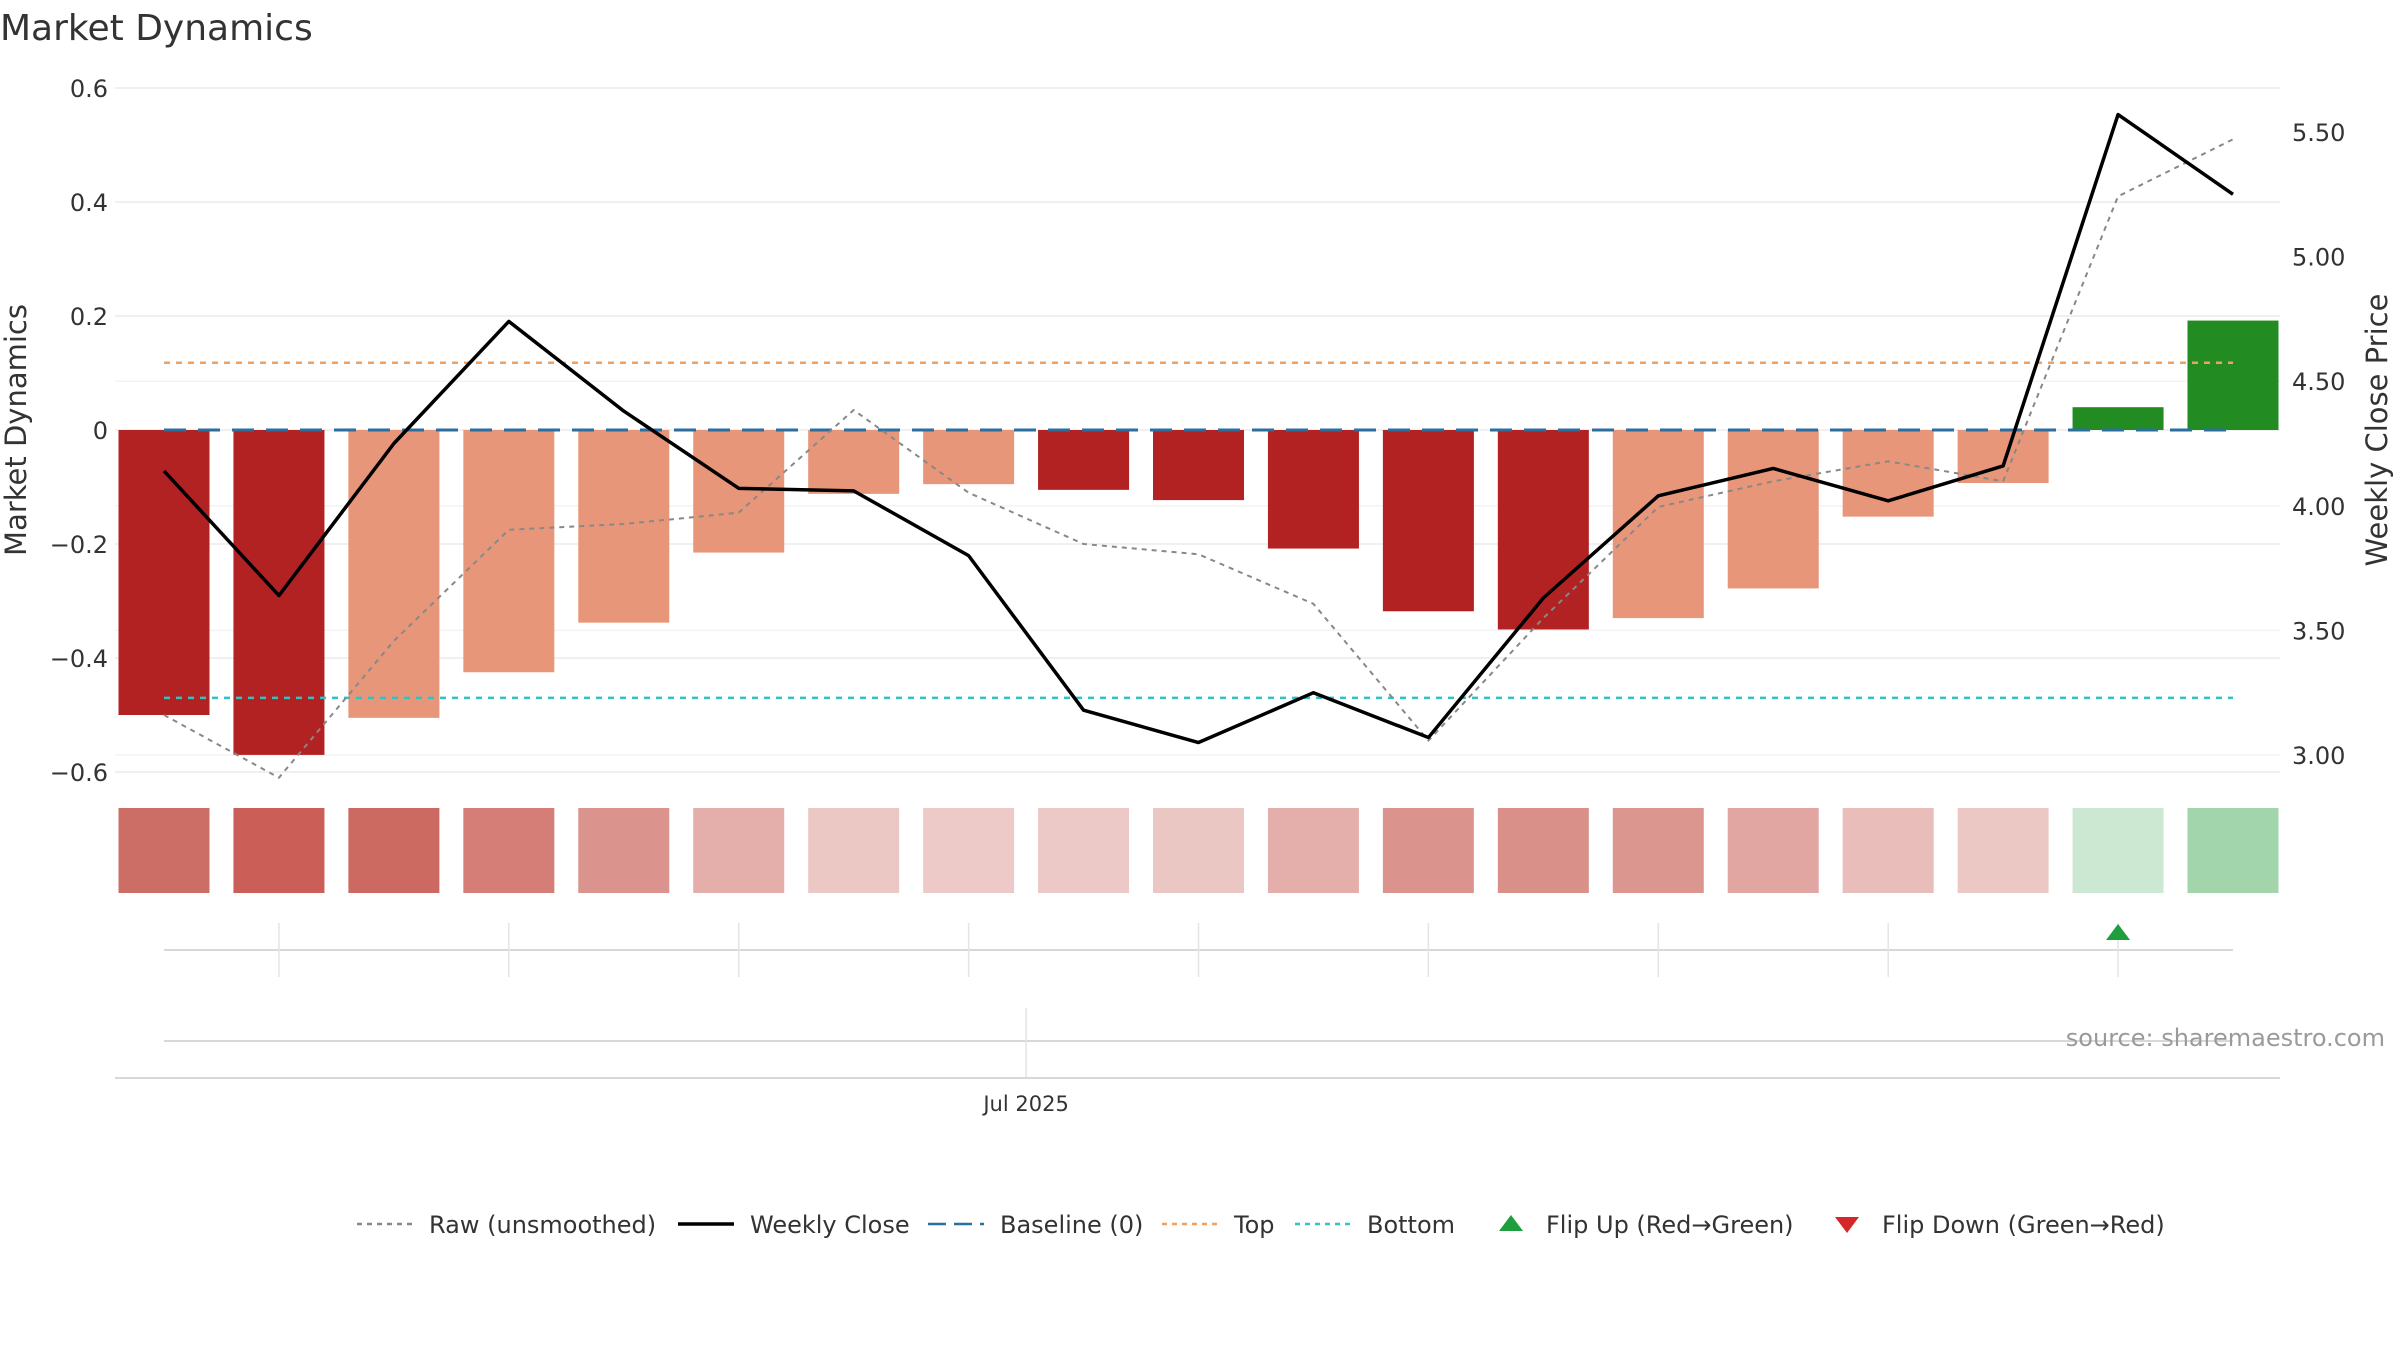  I want to click on y-tick-label: −0.4, so click(79, 659).